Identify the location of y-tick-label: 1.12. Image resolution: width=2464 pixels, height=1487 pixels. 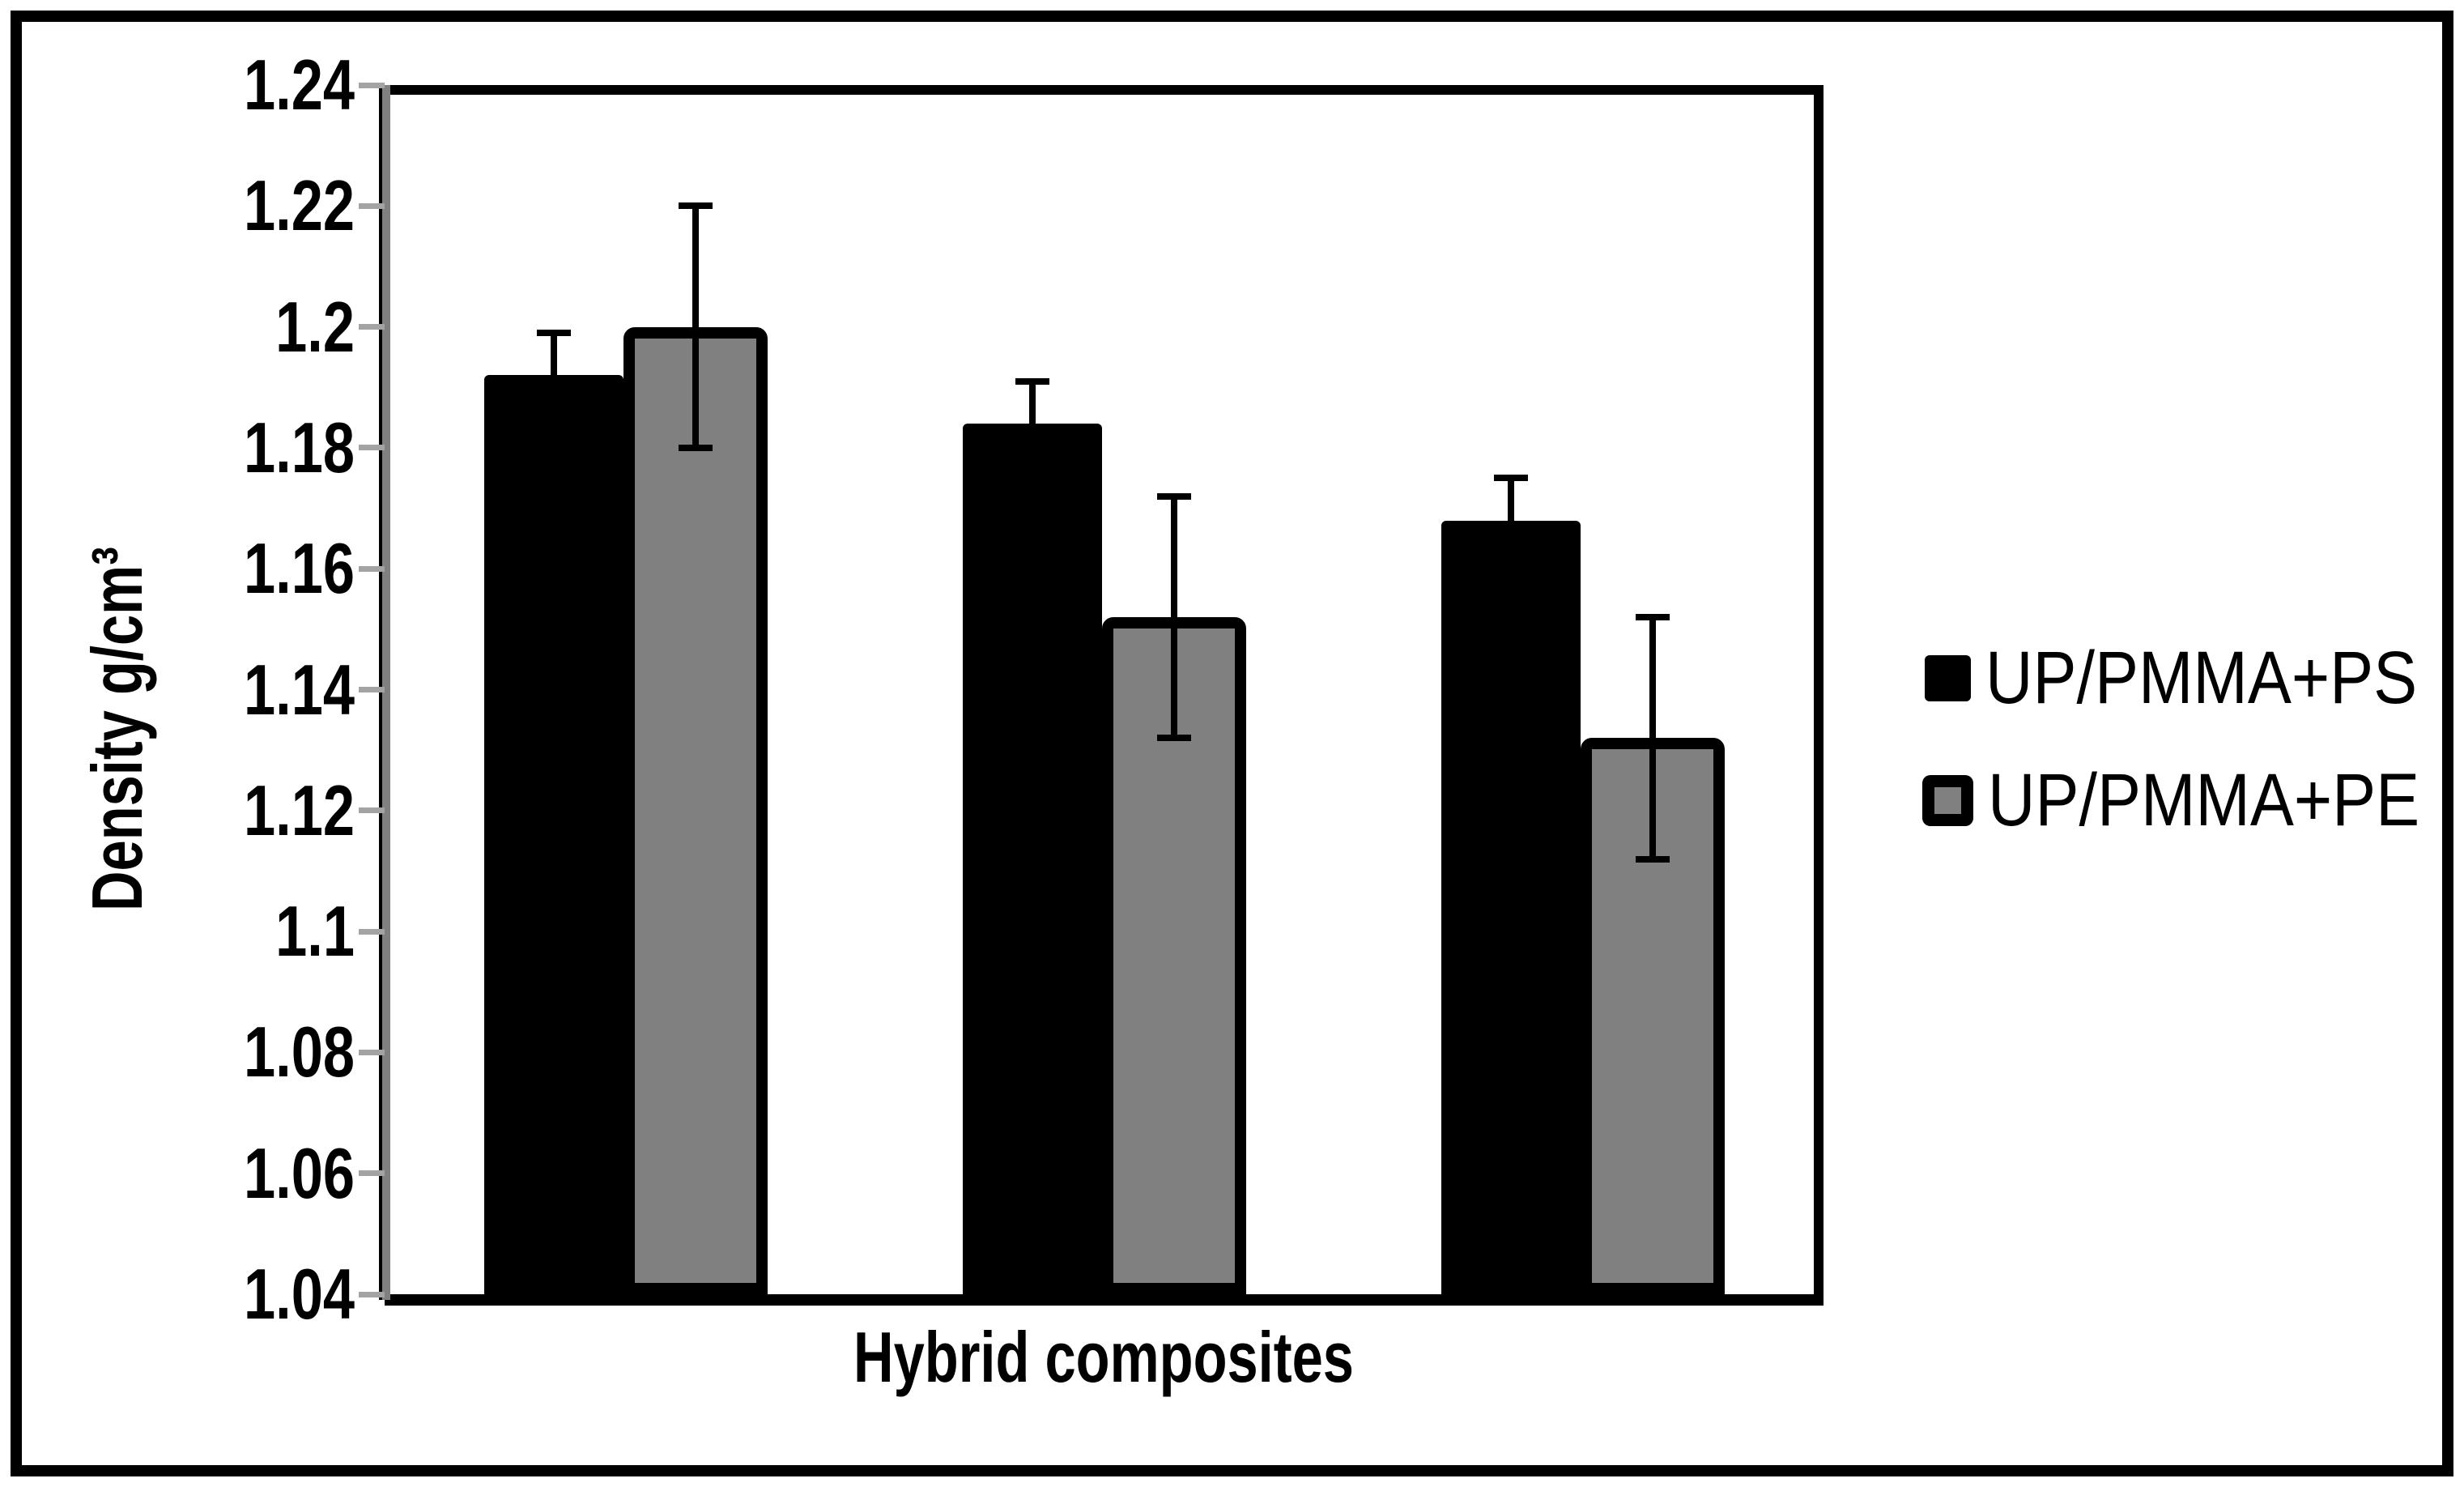
(299, 809).